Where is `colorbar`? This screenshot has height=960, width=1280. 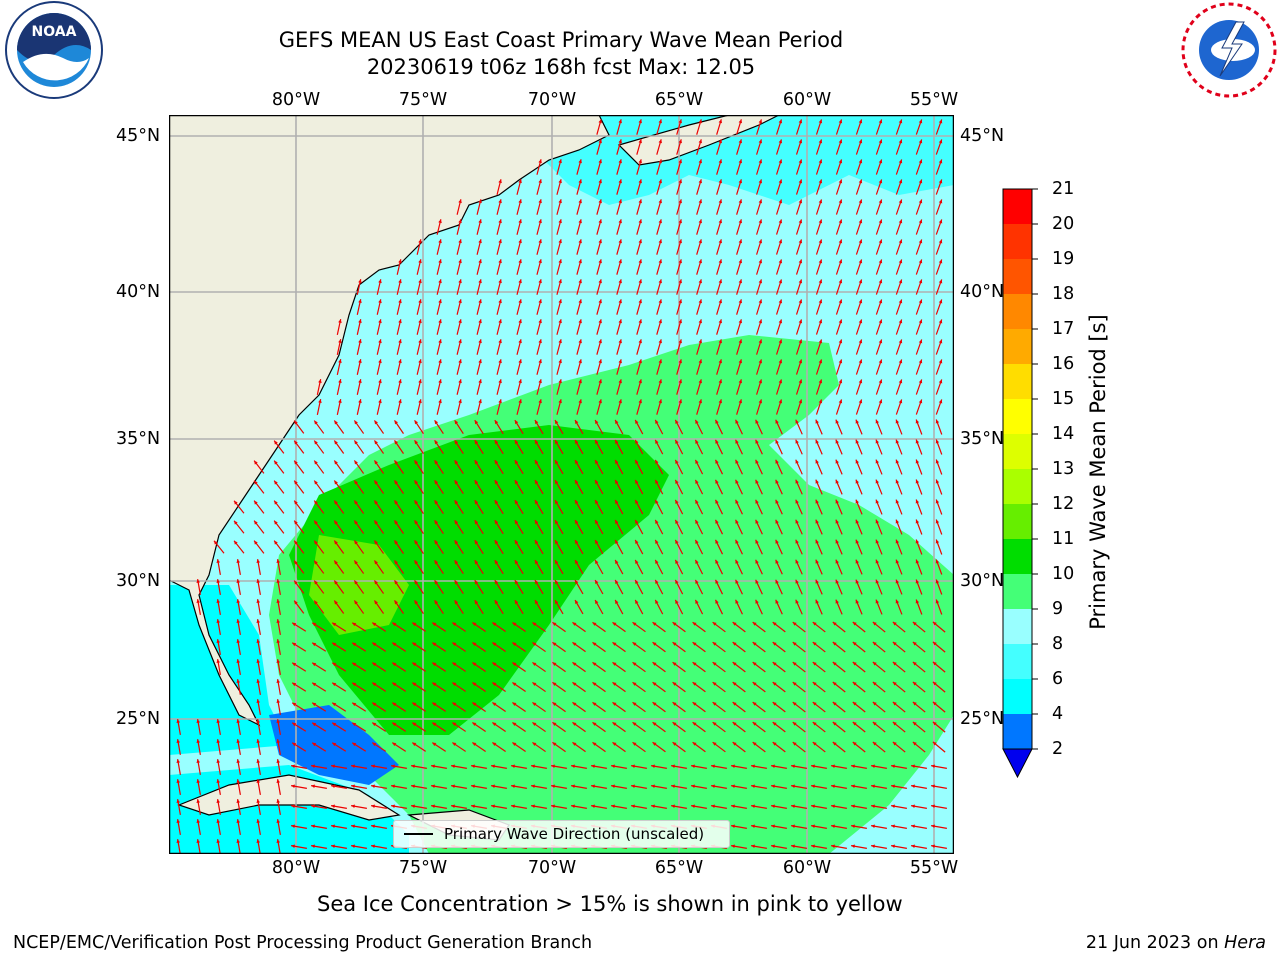 colorbar is located at coordinates (1020, 483).